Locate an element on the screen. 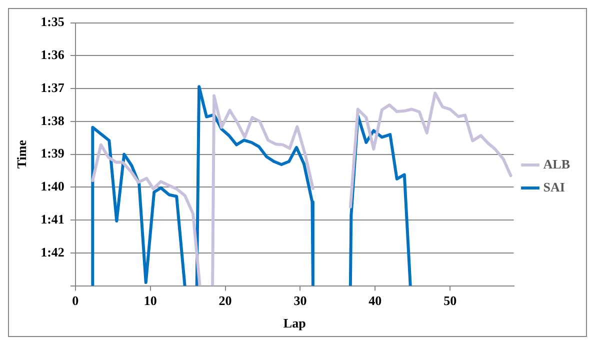  x-tick-label: 50 is located at coordinates (450, 300).